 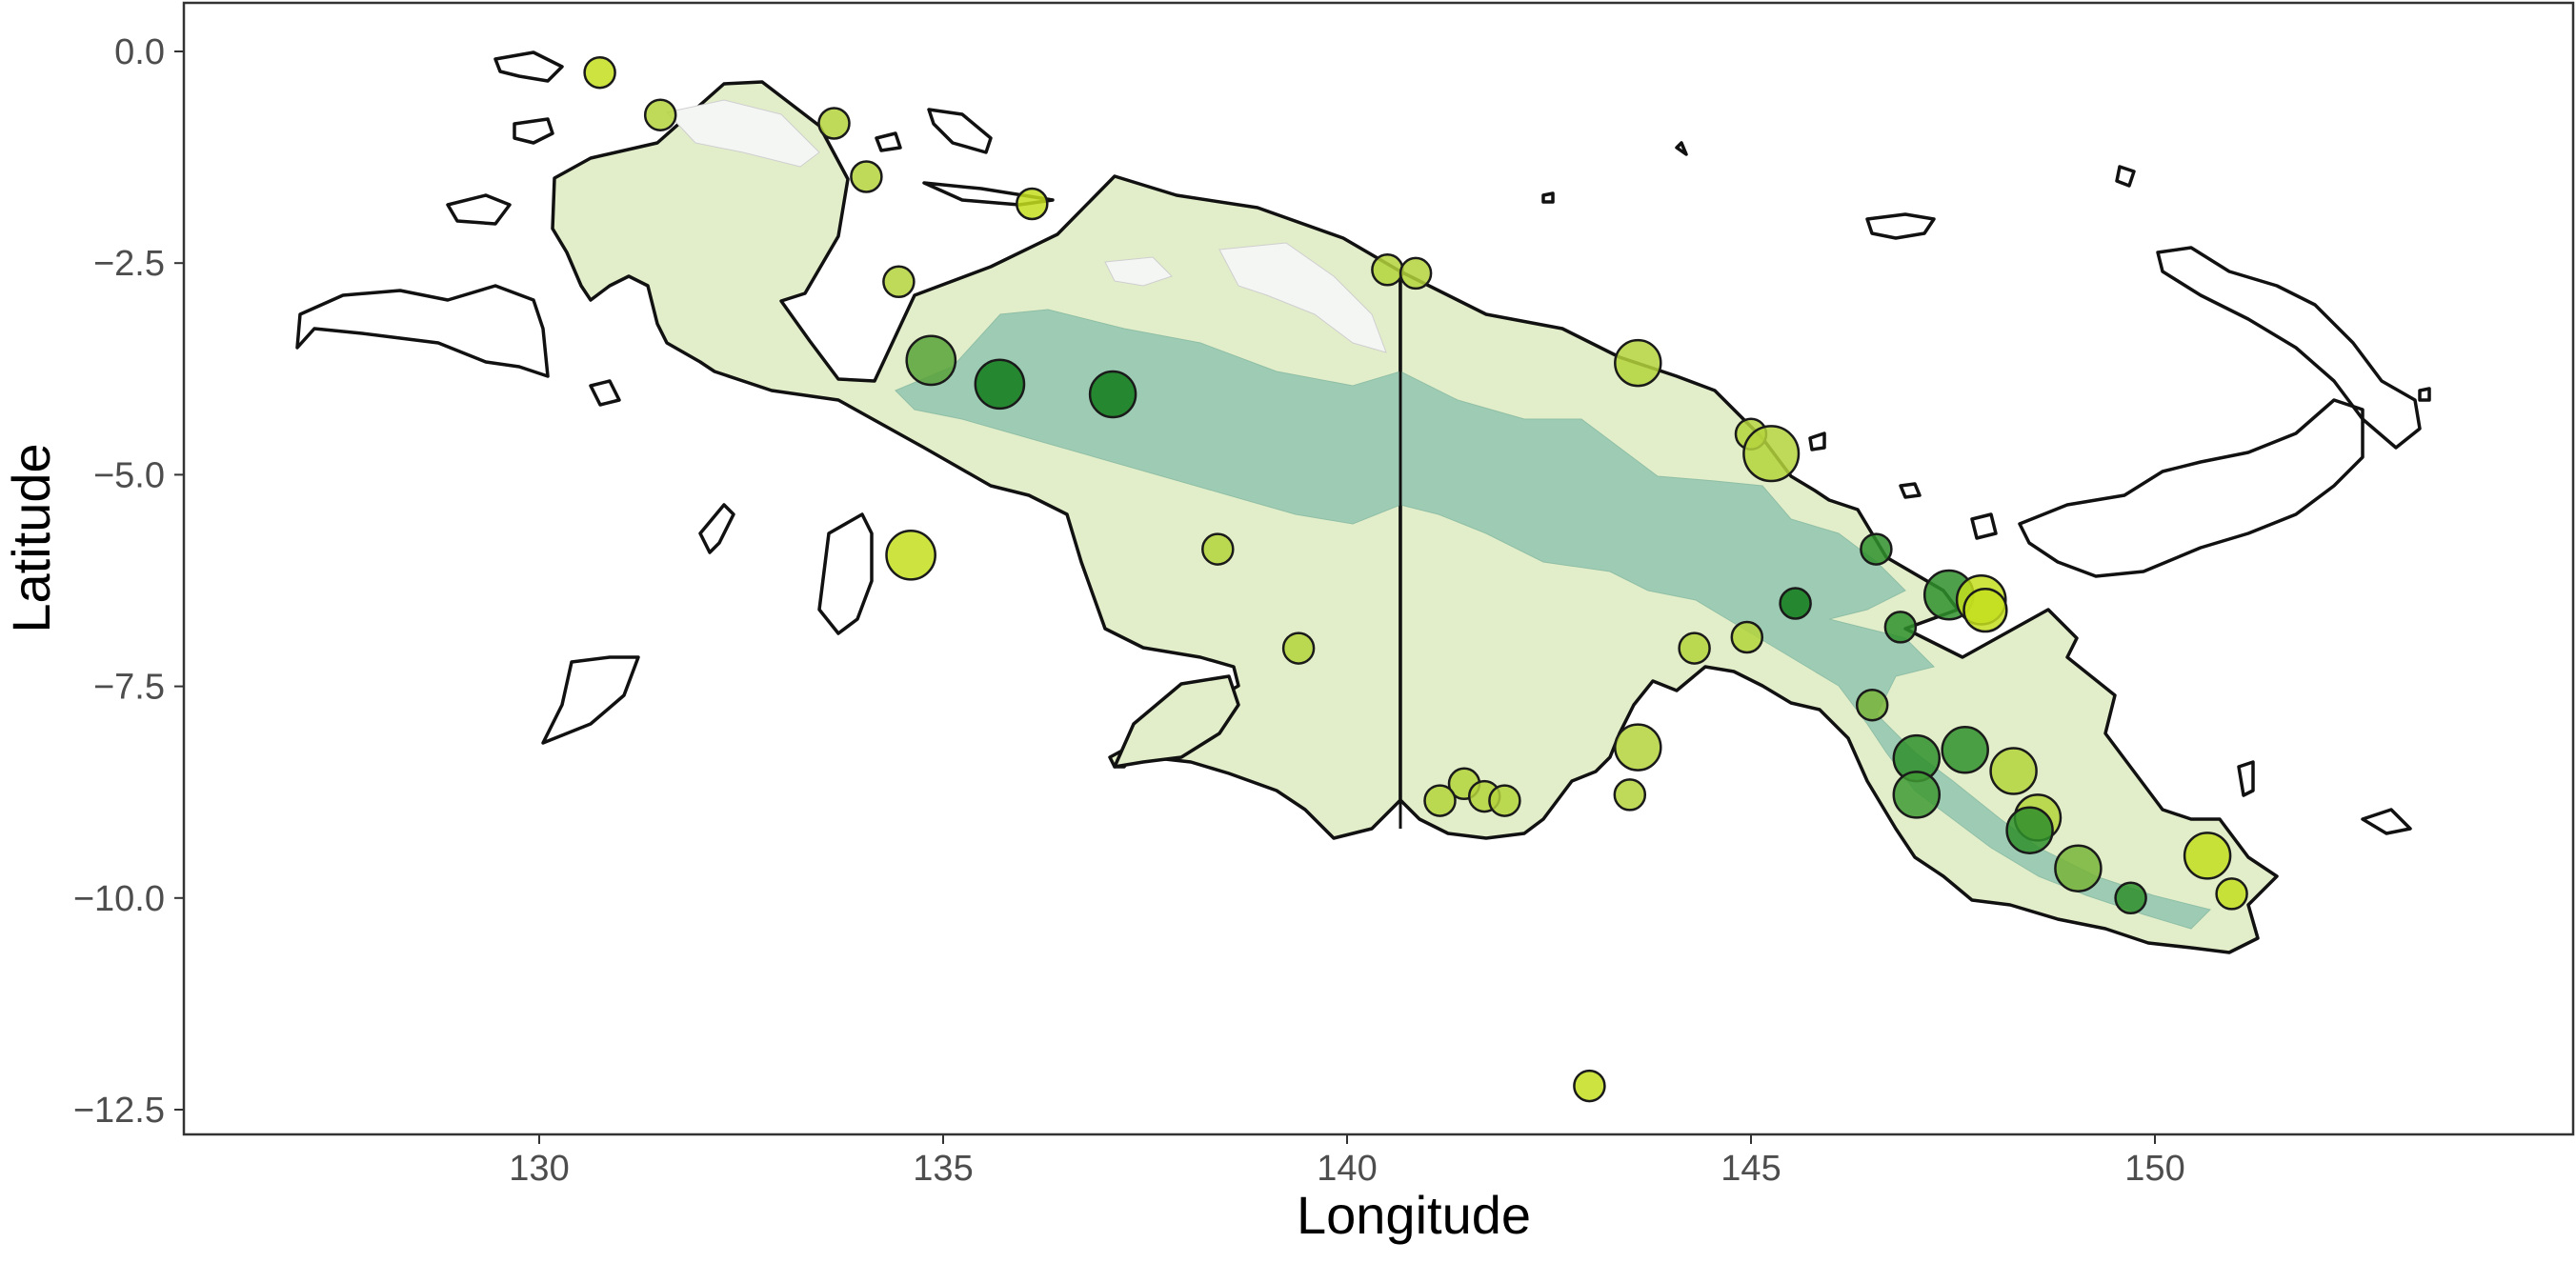 I want to click on island-waigeo, so click(x=529, y=66).